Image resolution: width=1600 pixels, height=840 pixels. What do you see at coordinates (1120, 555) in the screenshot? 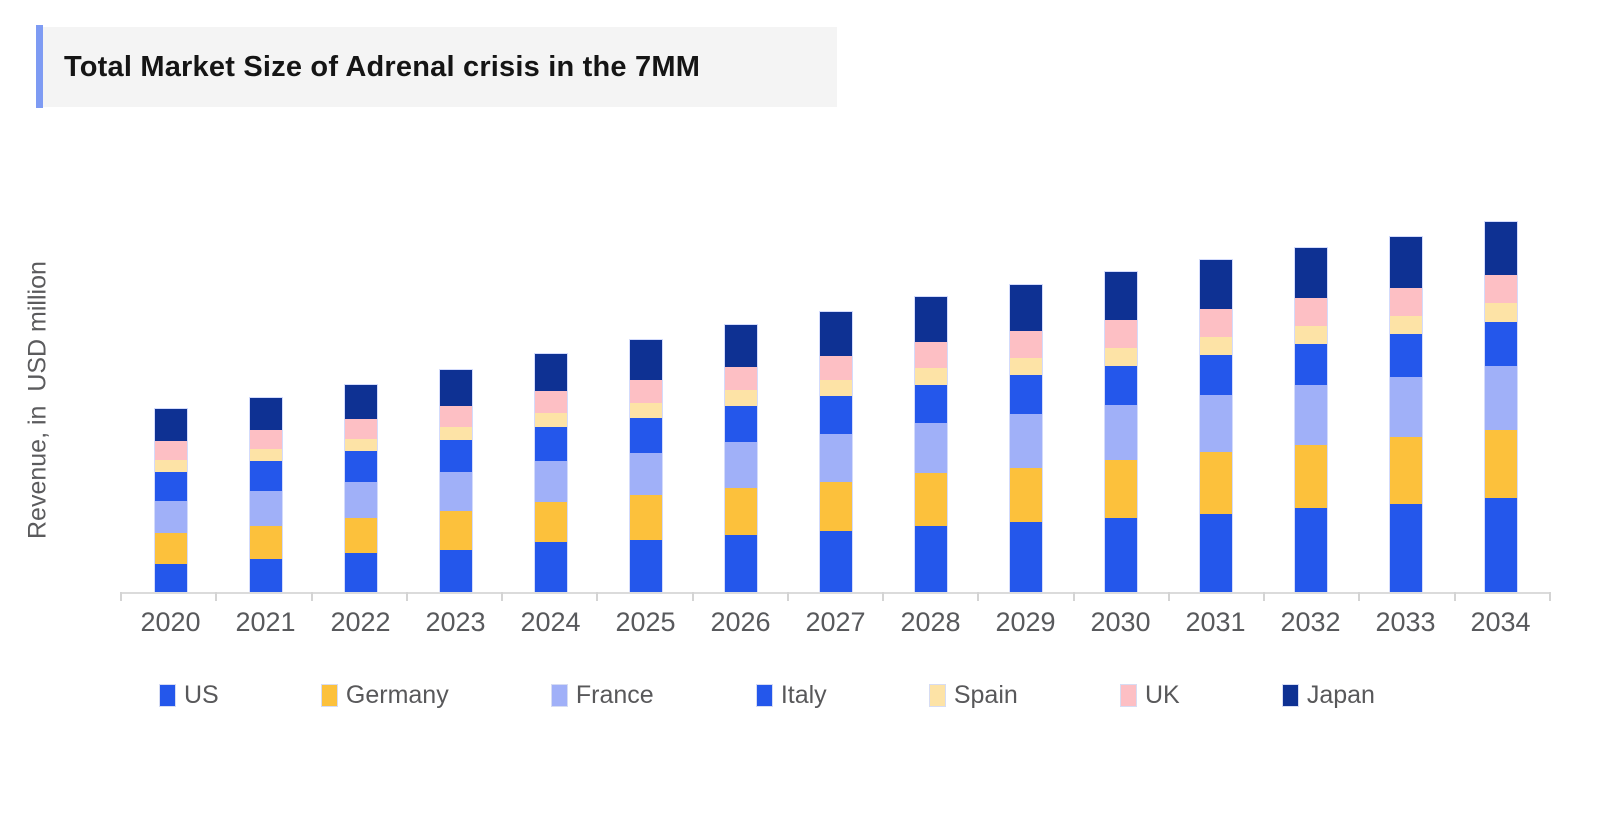
I see `bar-segment-us-2030` at bounding box center [1120, 555].